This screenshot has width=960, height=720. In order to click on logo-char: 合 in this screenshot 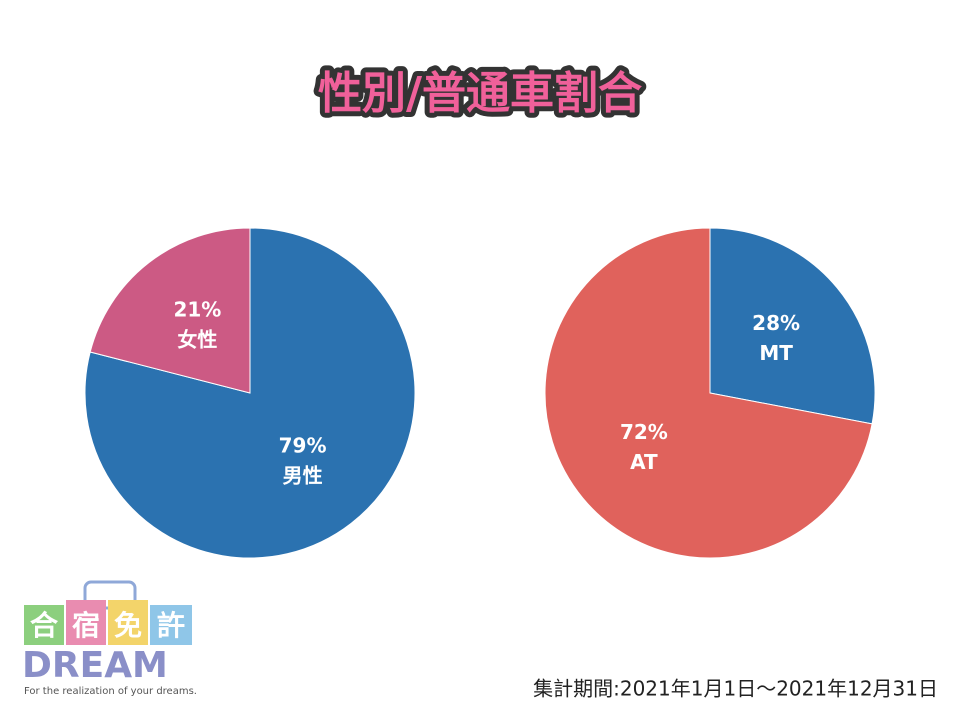, I will do `click(44, 625)`.